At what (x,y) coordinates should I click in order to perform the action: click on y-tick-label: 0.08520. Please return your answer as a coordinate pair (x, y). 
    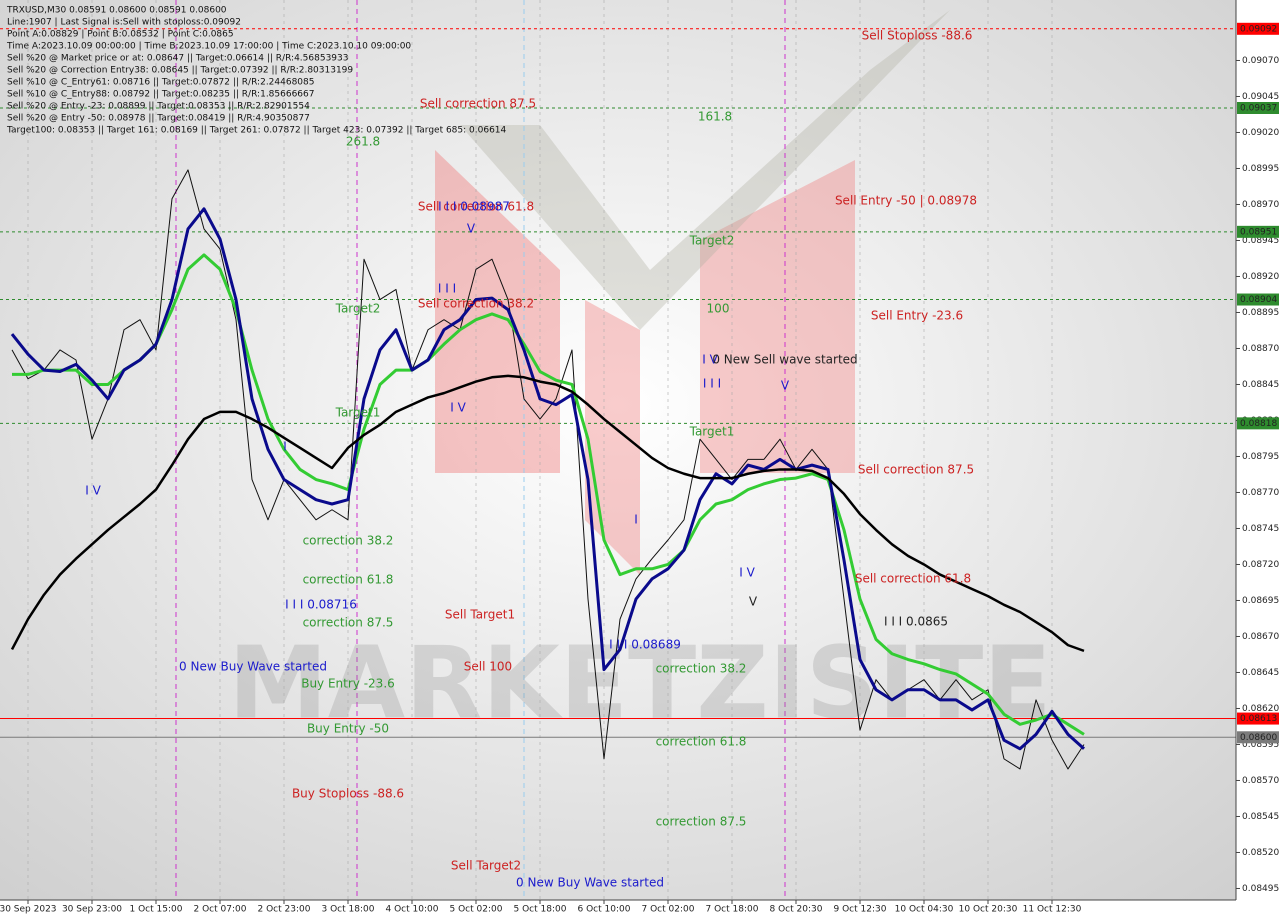
    Looking at the image, I should click on (1260, 853).